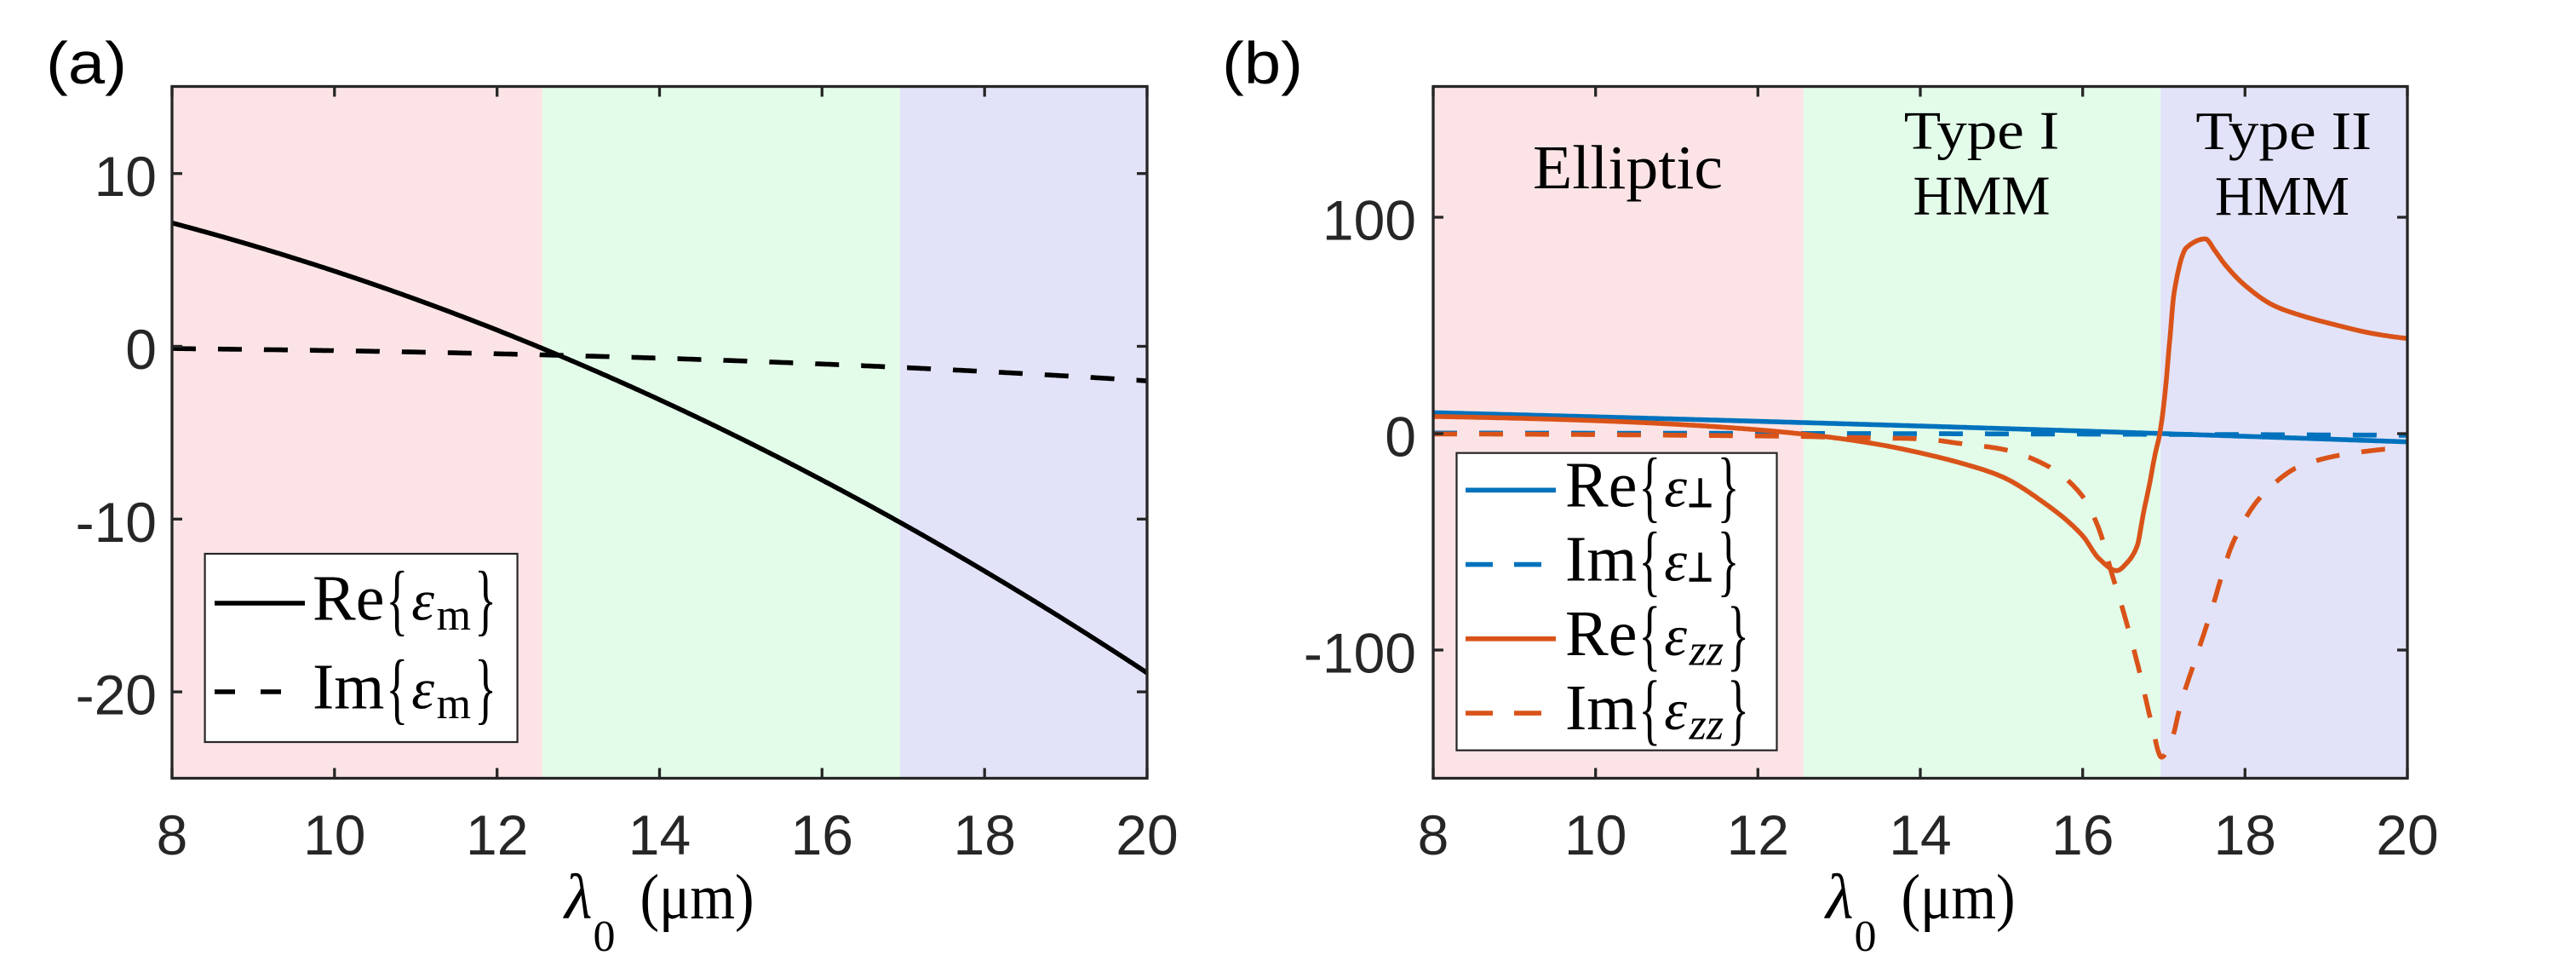  What do you see at coordinates (1262, 63) in the screenshot?
I see `svg-text: (b)` at bounding box center [1262, 63].